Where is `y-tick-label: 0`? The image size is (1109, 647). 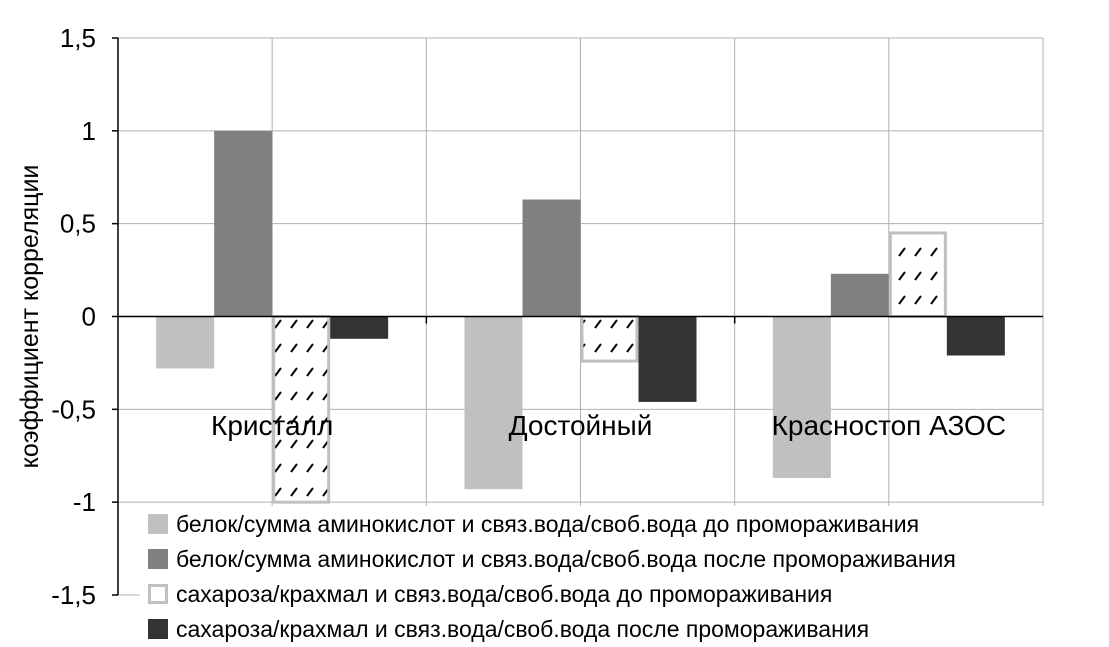 y-tick-label: 0 is located at coordinates (89, 317).